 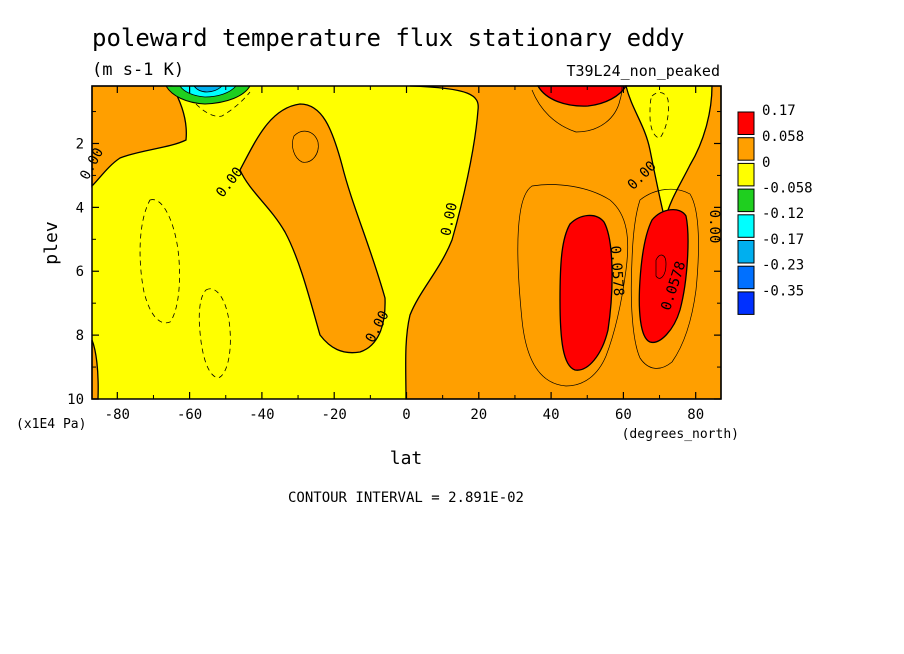 I want to click on x-axis-units: (degrees_north), so click(x=680, y=434).